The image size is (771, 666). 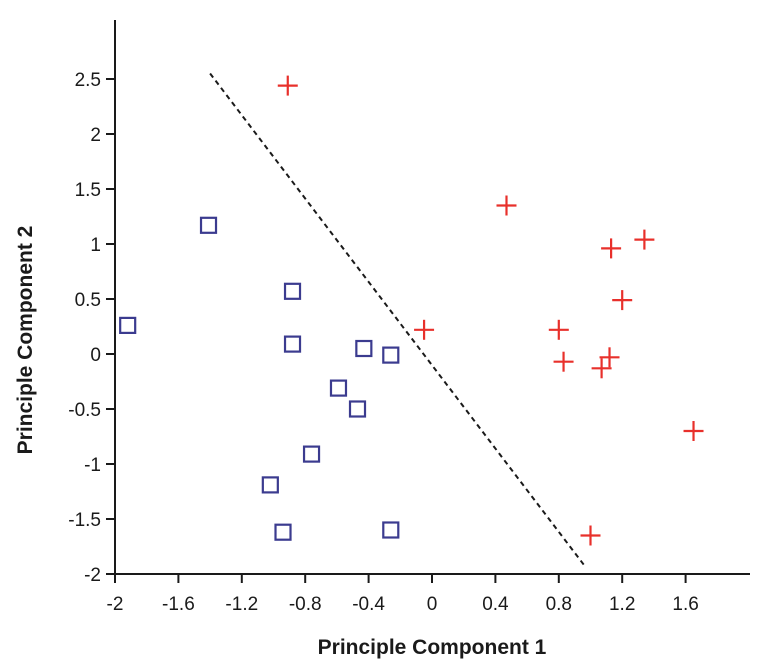 What do you see at coordinates (92, 575) in the screenshot?
I see `y-tick-label: -2` at bounding box center [92, 575].